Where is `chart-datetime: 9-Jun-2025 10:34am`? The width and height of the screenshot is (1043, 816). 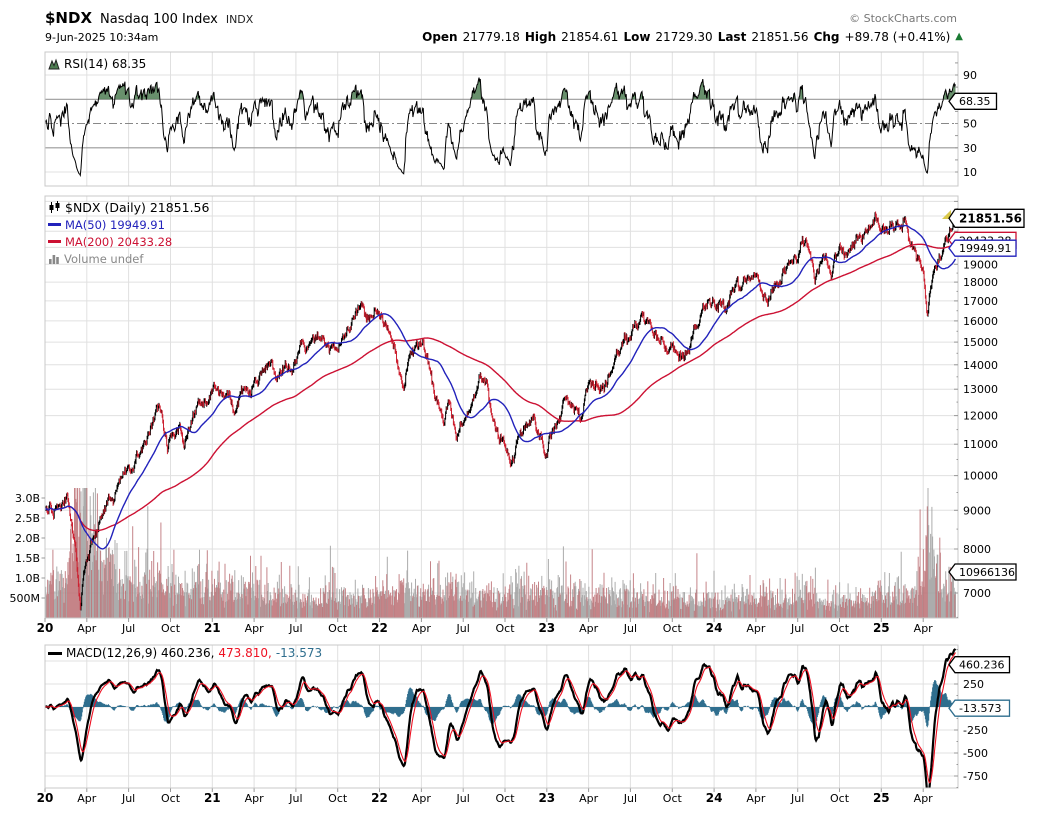 chart-datetime: 9-Jun-2025 10:34am is located at coordinates (102, 37).